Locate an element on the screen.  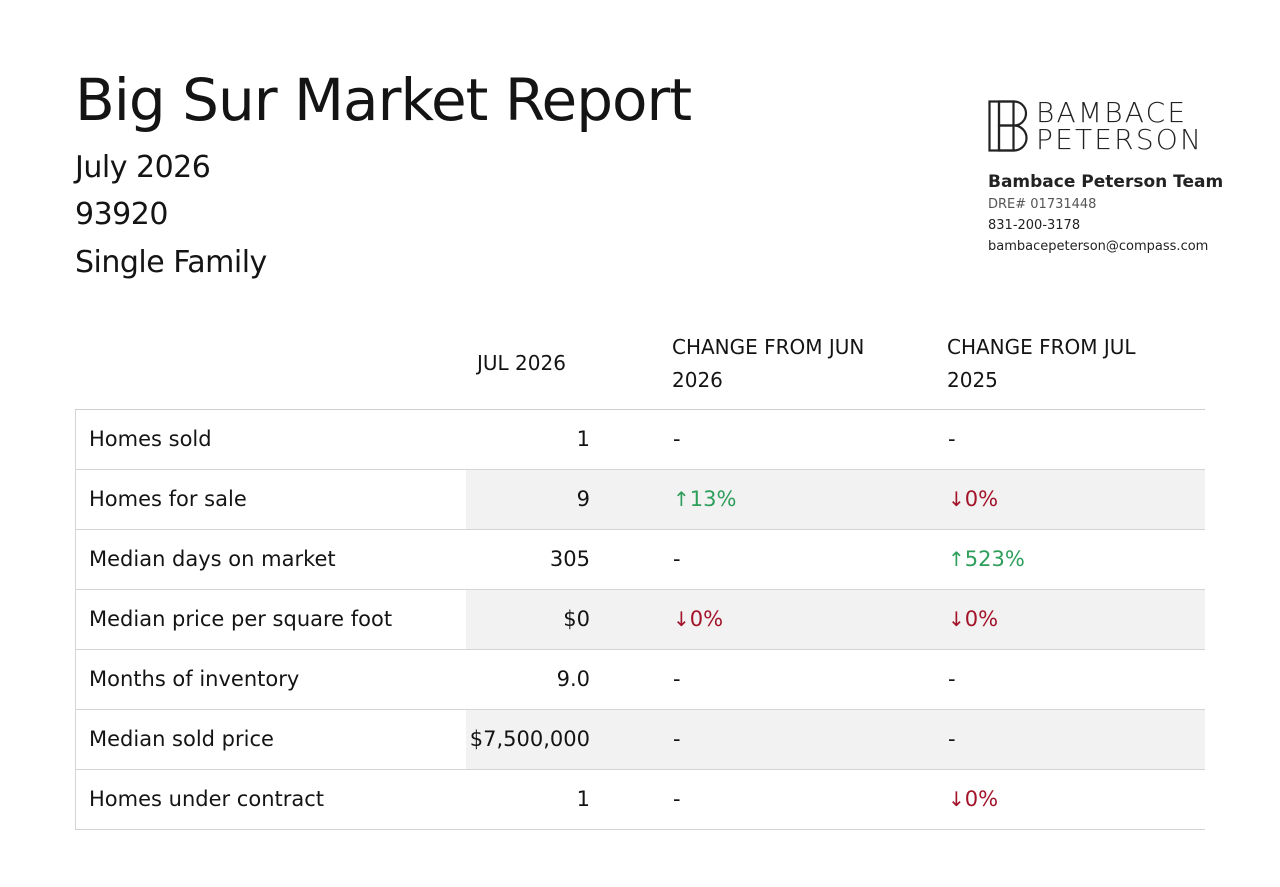
row-label: Months of inventory is located at coordinates (194, 679).